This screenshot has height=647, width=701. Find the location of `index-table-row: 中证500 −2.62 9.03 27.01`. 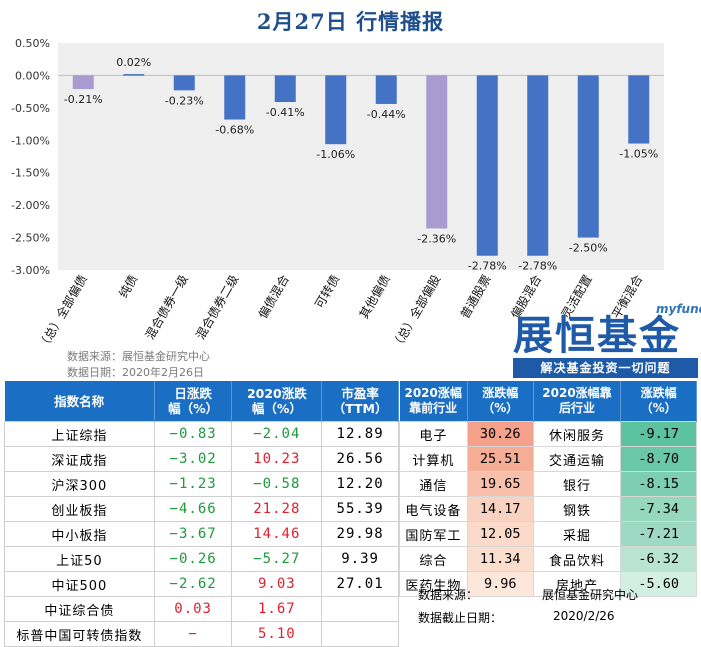

index-table-row: 中证500 −2.62 9.03 27.01 is located at coordinates (201, 584).